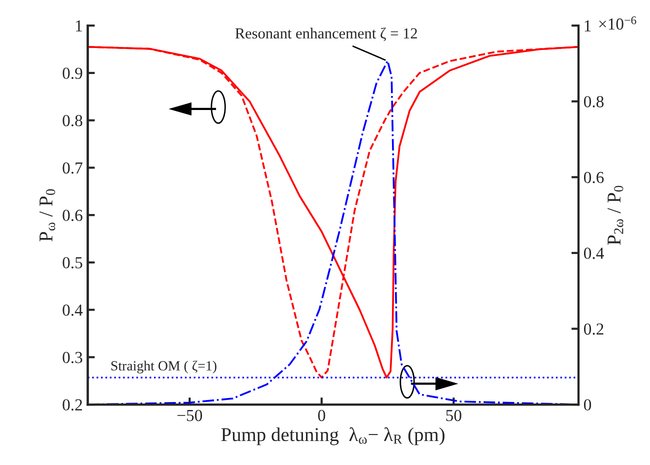 Image resolution: width=650 pixels, height=465 pixels. Describe the element at coordinates (587, 26) in the screenshot. I see `y2-tick-label: 1` at that location.